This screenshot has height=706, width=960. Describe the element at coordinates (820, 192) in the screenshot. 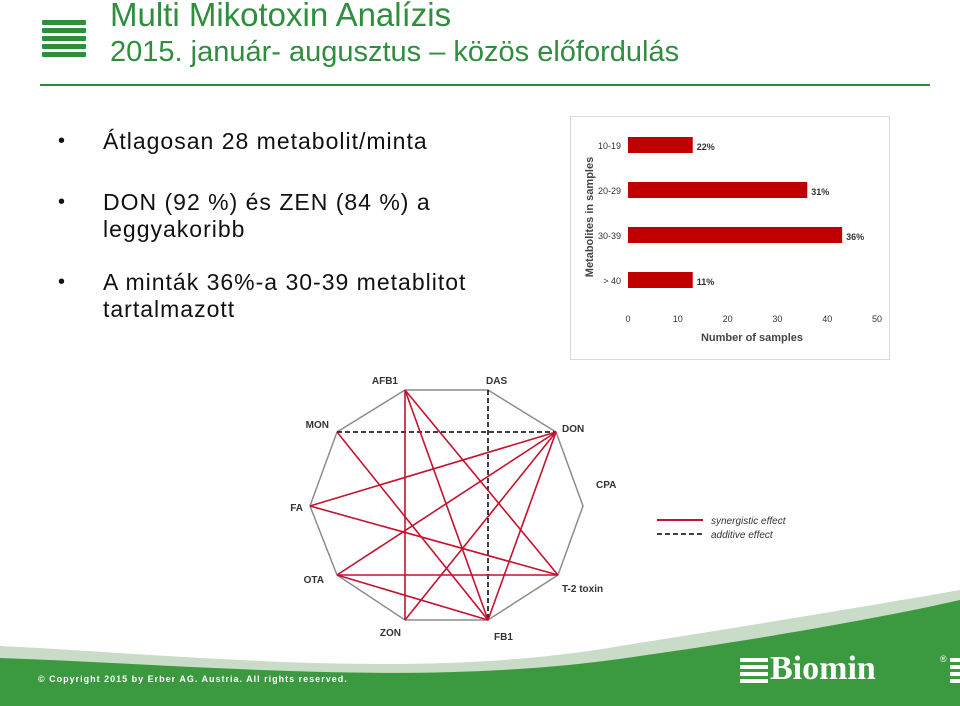

I see `bar-data-label: 31%` at that location.